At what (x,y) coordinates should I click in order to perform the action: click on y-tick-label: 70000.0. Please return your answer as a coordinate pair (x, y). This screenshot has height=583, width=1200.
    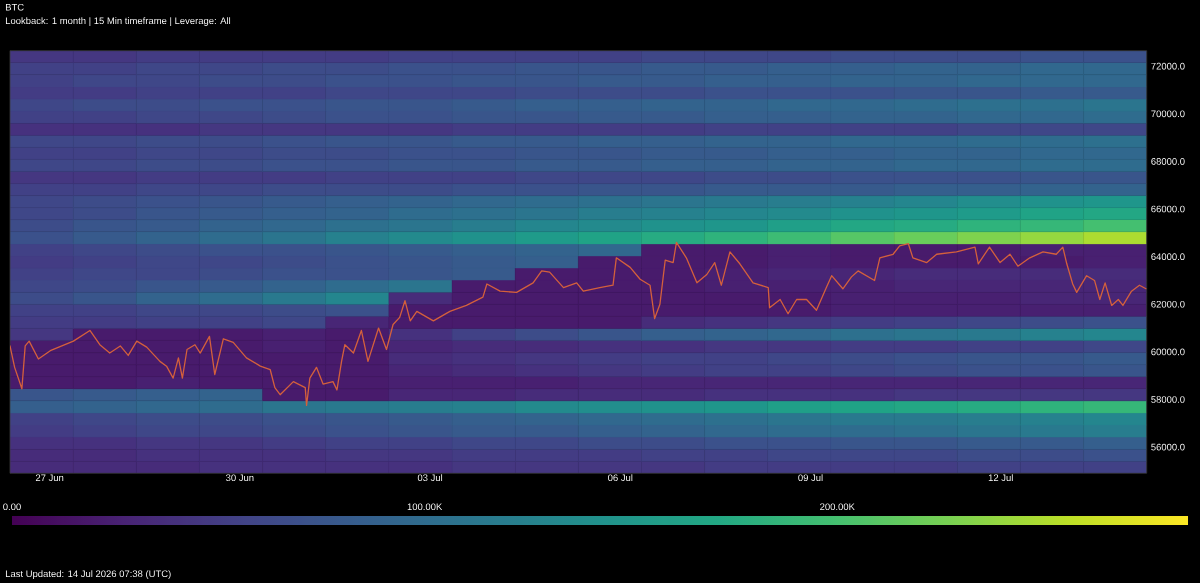
    Looking at the image, I should click on (1168, 114).